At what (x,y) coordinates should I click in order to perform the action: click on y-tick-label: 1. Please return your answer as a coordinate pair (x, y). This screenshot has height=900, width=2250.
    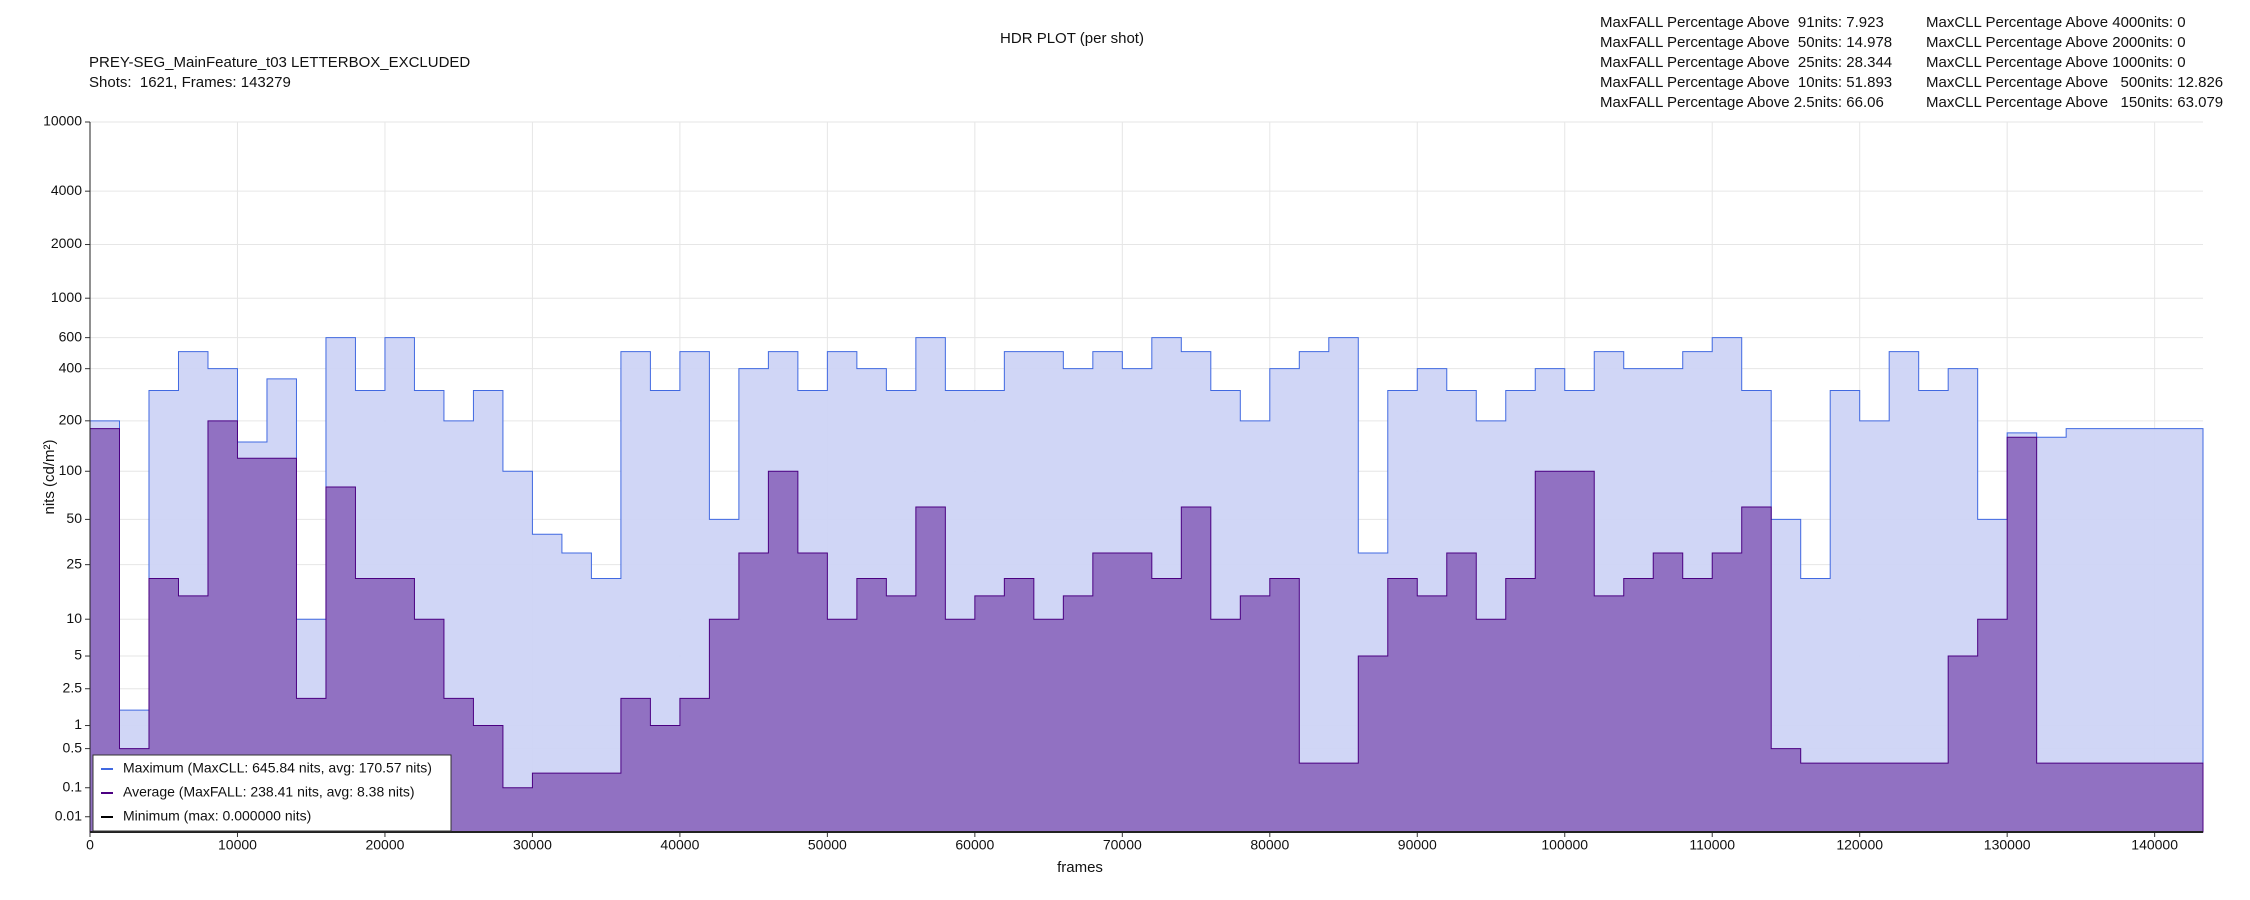
    Looking at the image, I should click on (78, 724).